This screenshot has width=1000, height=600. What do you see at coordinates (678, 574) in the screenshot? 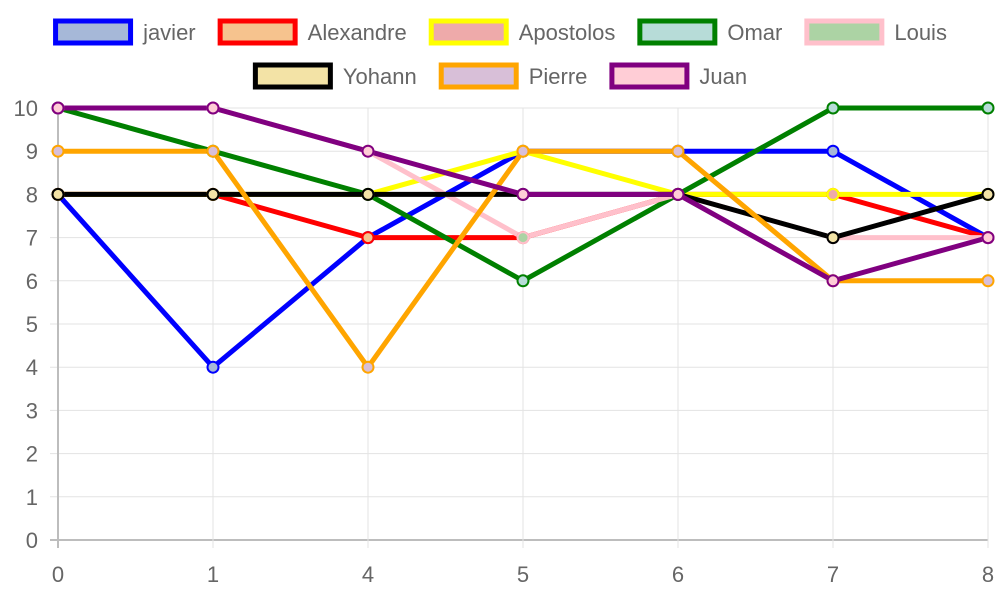
I see `x-tick-label: 6` at bounding box center [678, 574].